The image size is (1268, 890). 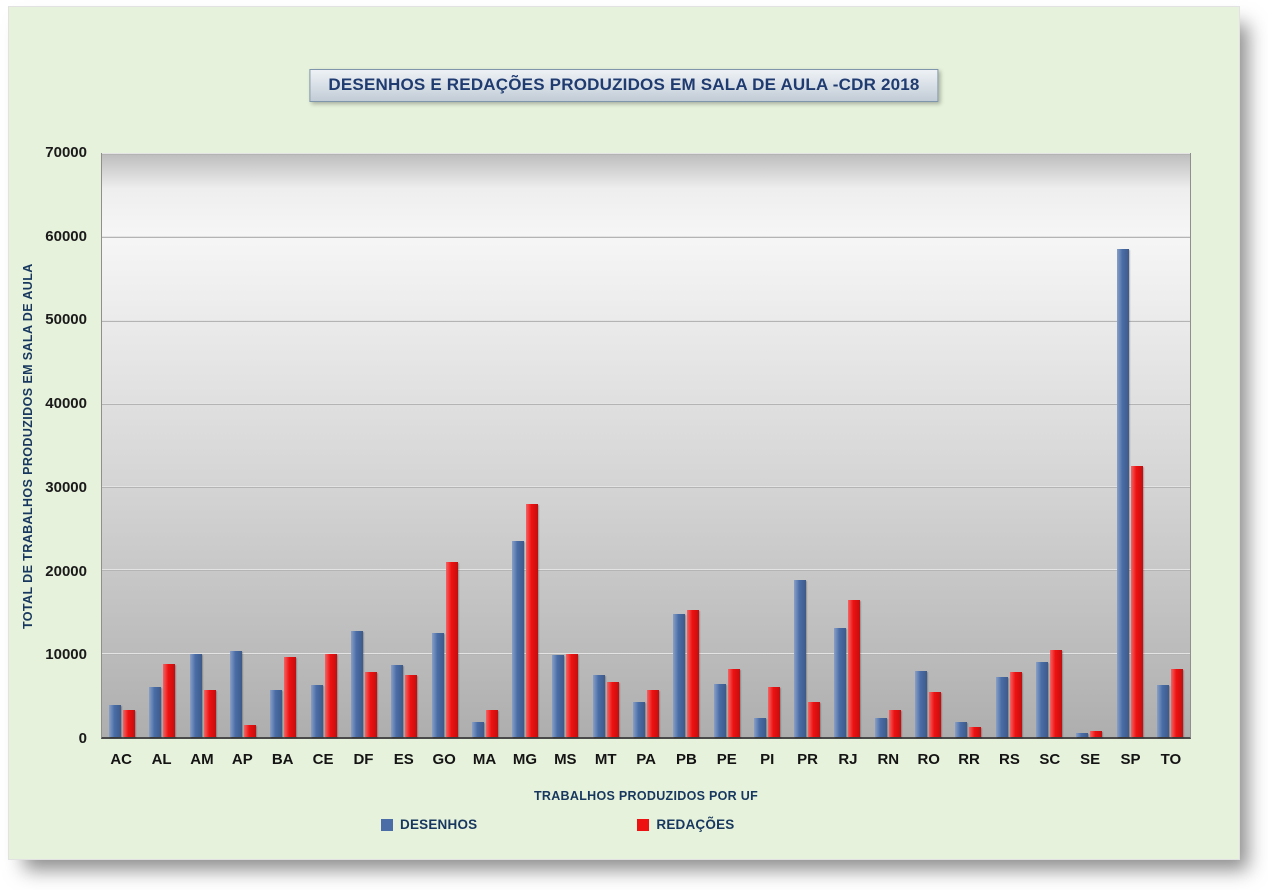 I want to click on bar-redacoes-pe, so click(x=733, y=702).